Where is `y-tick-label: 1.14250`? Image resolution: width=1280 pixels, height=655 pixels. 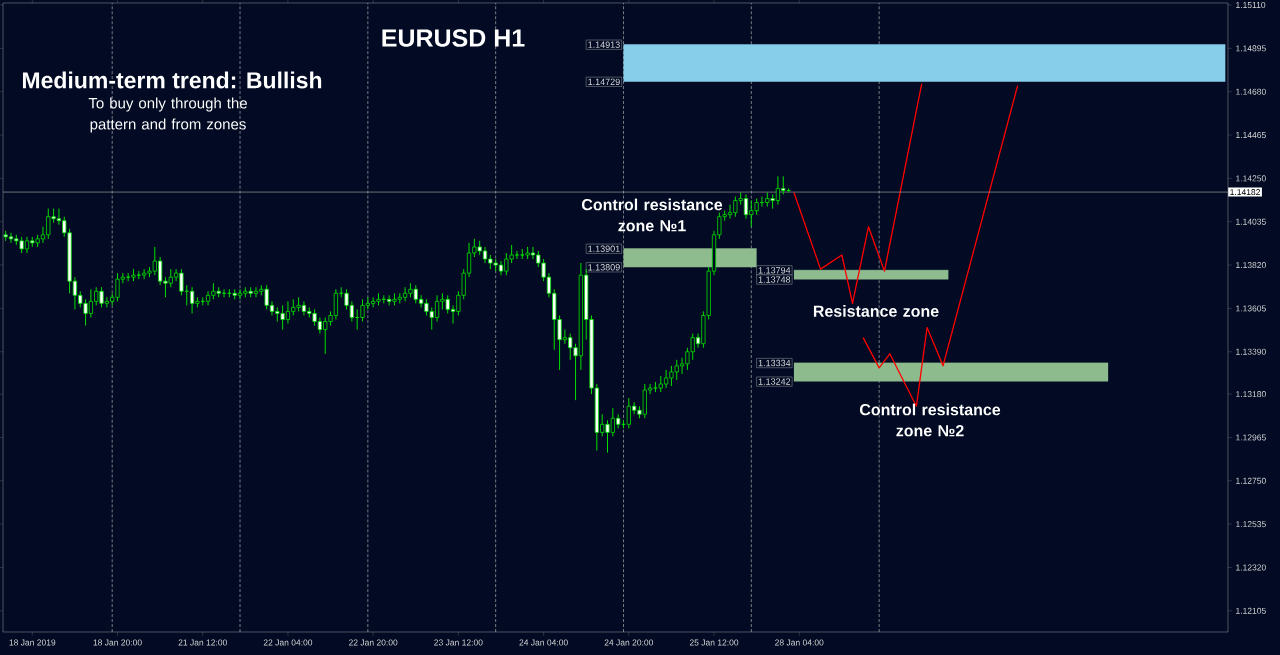
y-tick-label: 1.14250 is located at coordinates (1251, 178).